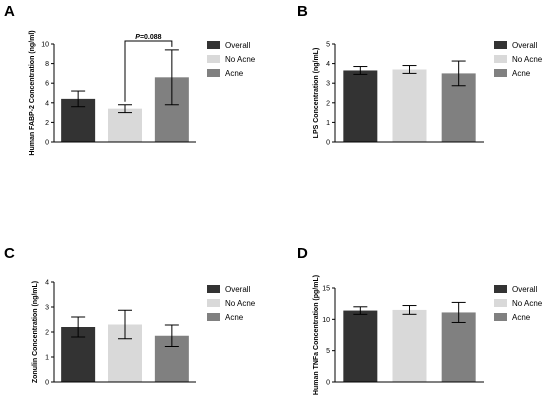 The width and height of the screenshot is (550, 412). What do you see at coordinates (148, 37) in the screenshot?
I see `p-value-label: P=0.088` at bounding box center [148, 37].